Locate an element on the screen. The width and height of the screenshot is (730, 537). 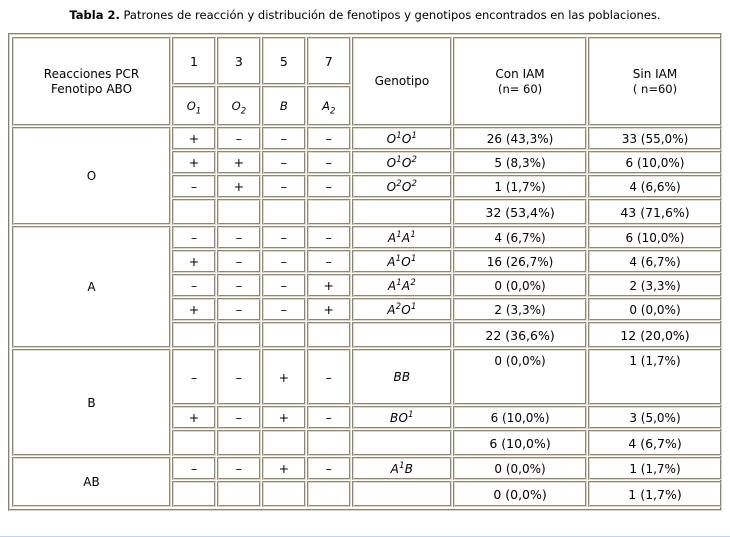
total-sin-iam: 1 (1,7%) is located at coordinates (655, 494).